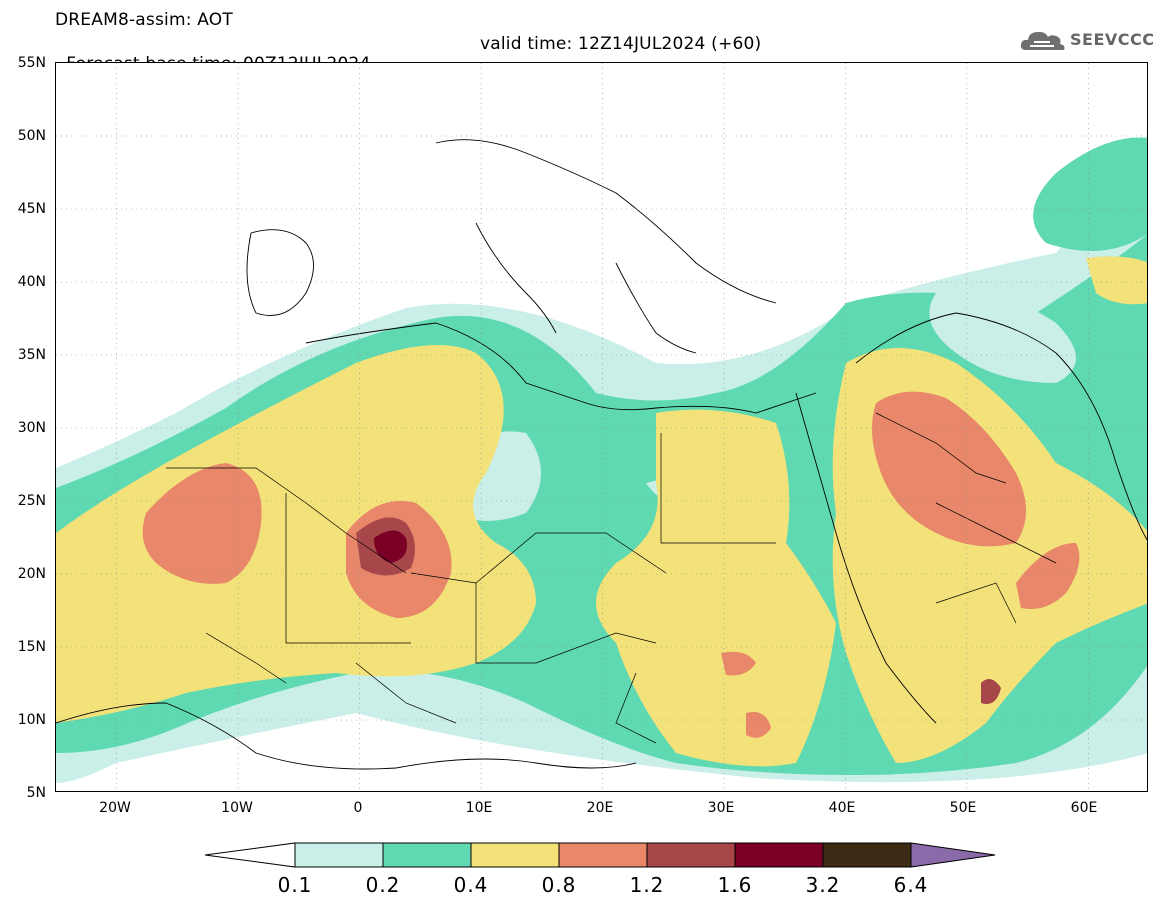 The height and width of the screenshot is (905, 1165). I want to click on lon-label-0: 0, so click(358, 808).